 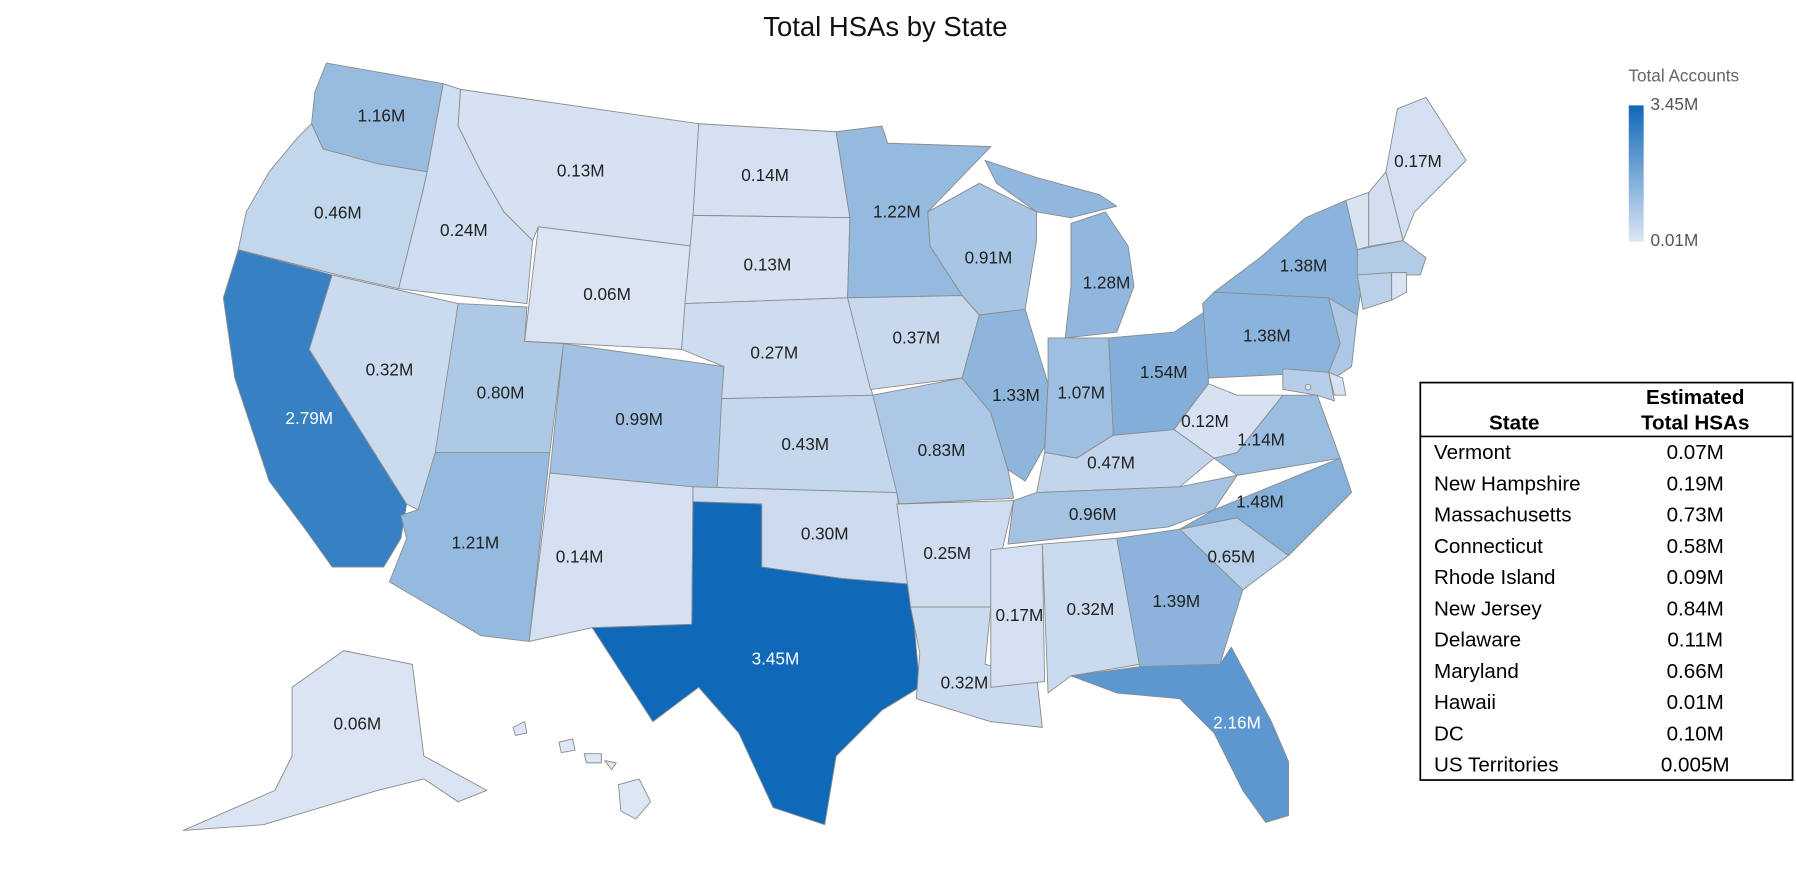 I want to click on state-value-label: 0.65M, so click(x=1231, y=556).